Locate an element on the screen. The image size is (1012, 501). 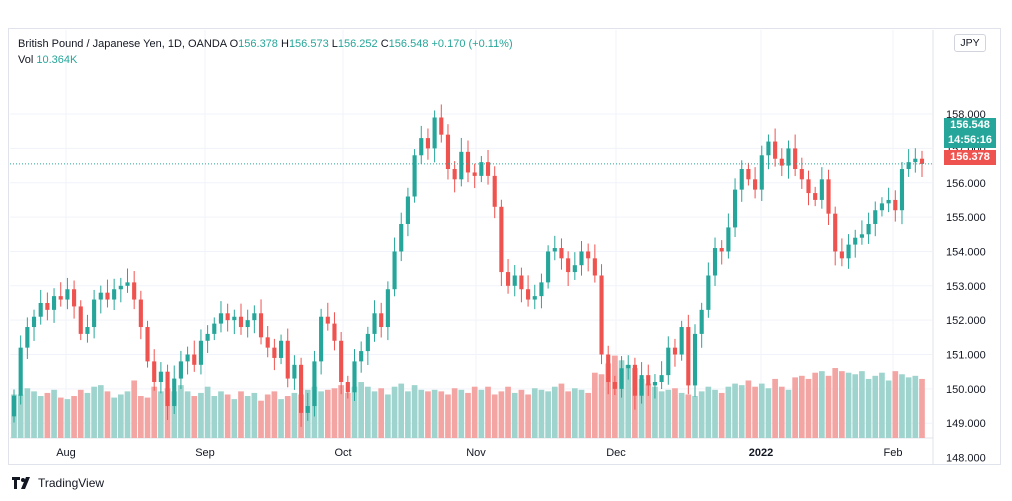
x-tick-label: Feb is located at coordinates (893, 453).